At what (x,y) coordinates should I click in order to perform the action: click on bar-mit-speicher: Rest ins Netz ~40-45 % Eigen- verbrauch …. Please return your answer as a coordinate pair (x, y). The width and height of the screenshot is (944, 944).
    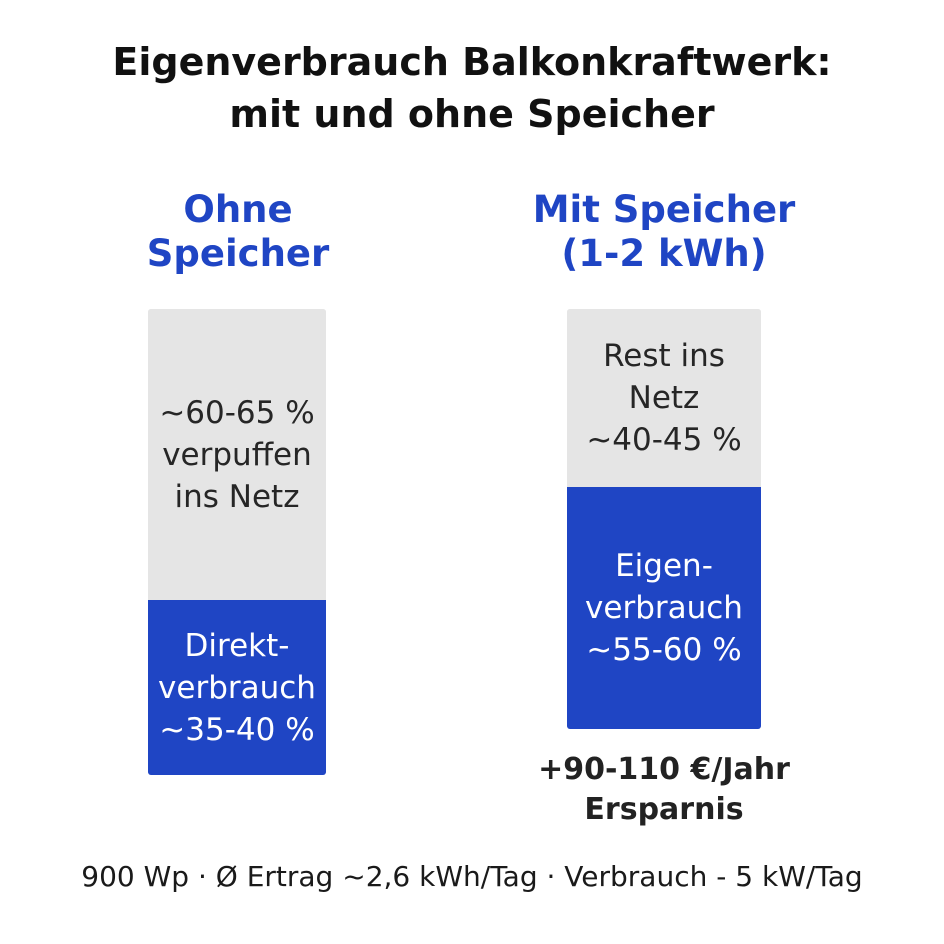
    Looking at the image, I should click on (664, 519).